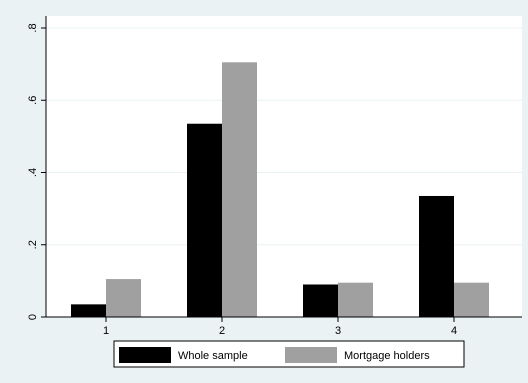 This screenshot has width=528, height=383. Describe the element at coordinates (311, 355) in the screenshot. I see `legend-swatch-mortgage-holders` at that location.